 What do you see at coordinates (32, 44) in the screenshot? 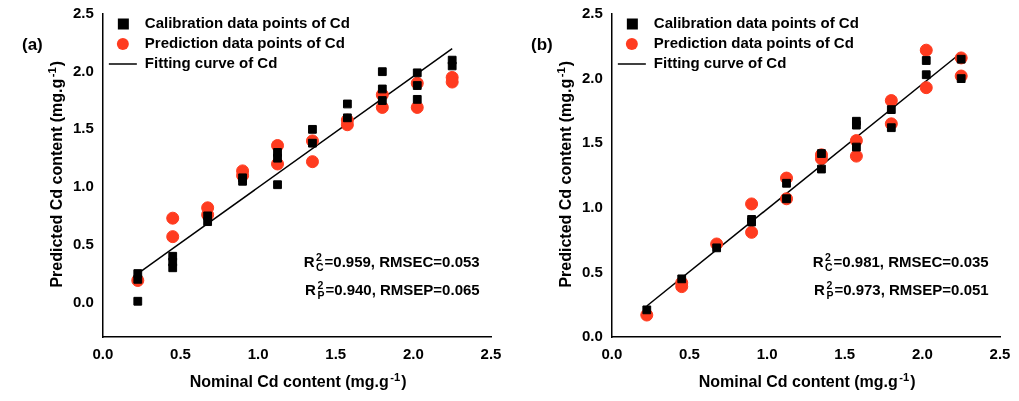
I see `text: (a)` at bounding box center [32, 44].